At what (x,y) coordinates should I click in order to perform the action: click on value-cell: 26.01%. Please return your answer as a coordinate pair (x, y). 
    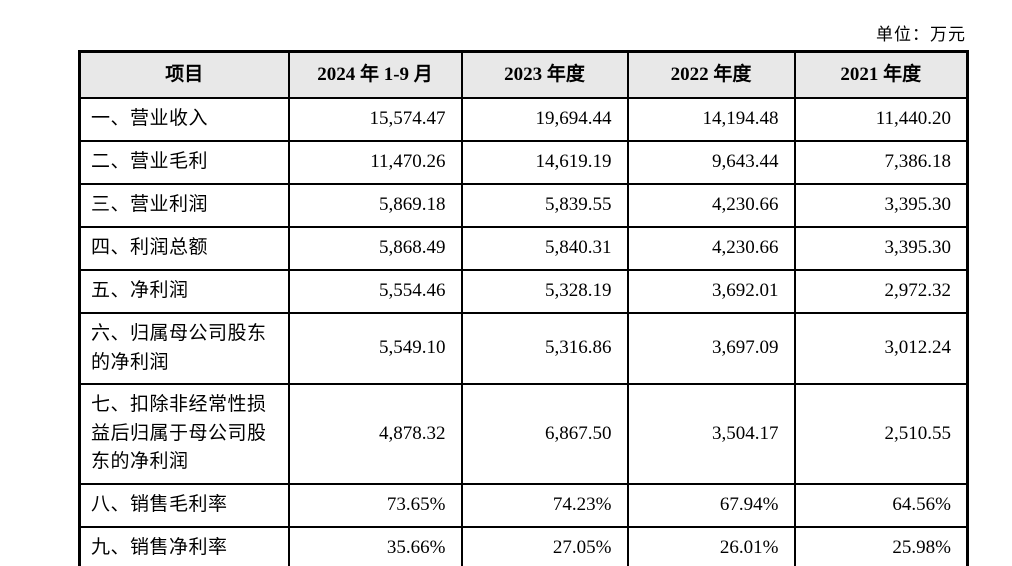
    Looking at the image, I should click on (711, 545).